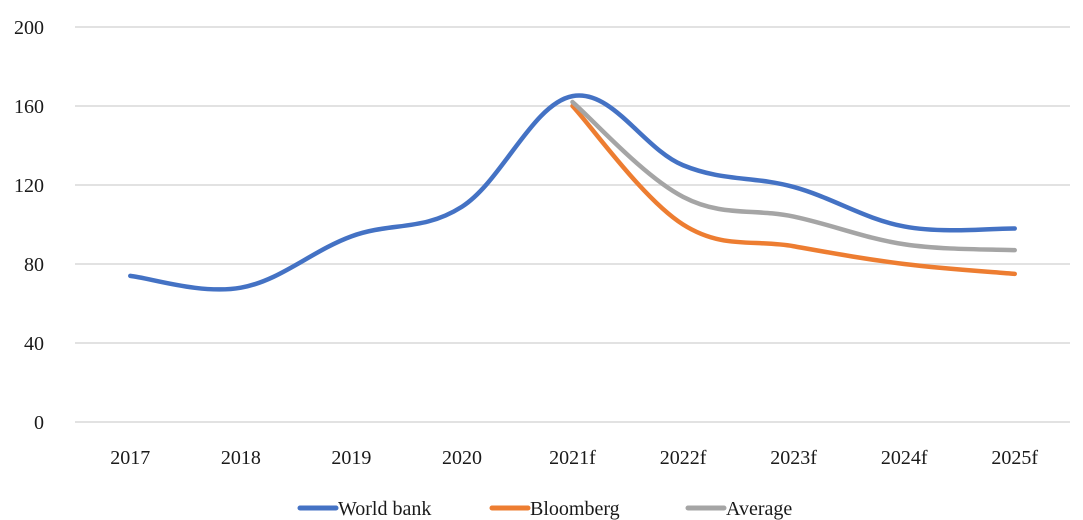  What do you see at coordinates (29, 225) in the screenshot?
I see `y-axis-tick-labels: 0 40 80 120 160 200` at bounding box center [29, 225].